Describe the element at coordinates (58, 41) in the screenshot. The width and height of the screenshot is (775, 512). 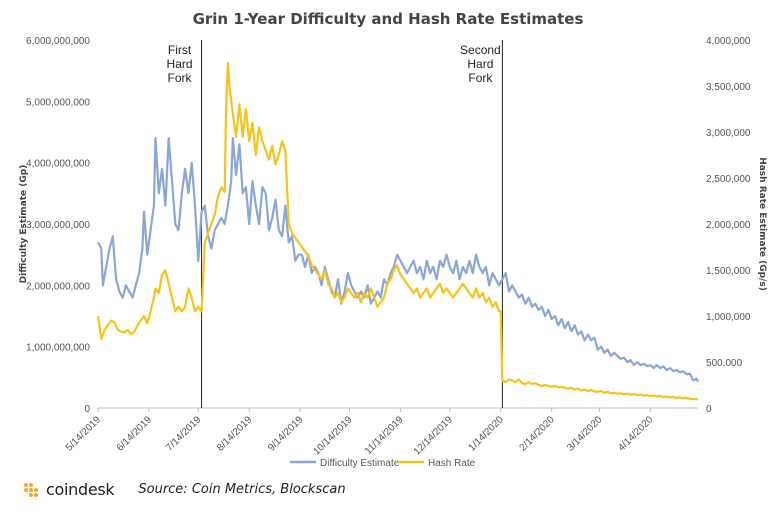
I see `y-left-tick-label: 6,000,000,000` at that location.